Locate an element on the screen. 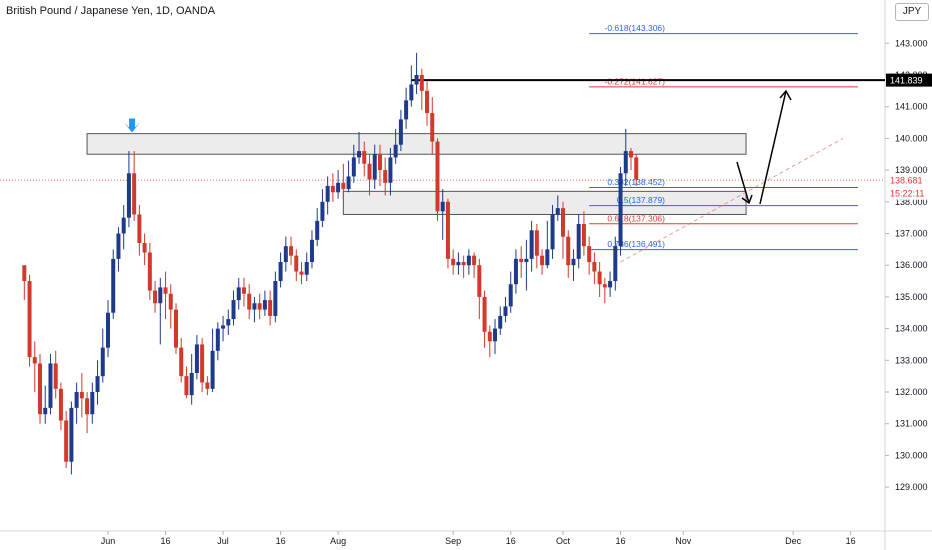 This screenshot has height=550, width=932. resistance-price-tag-bg is located at coordinates (909, 80).